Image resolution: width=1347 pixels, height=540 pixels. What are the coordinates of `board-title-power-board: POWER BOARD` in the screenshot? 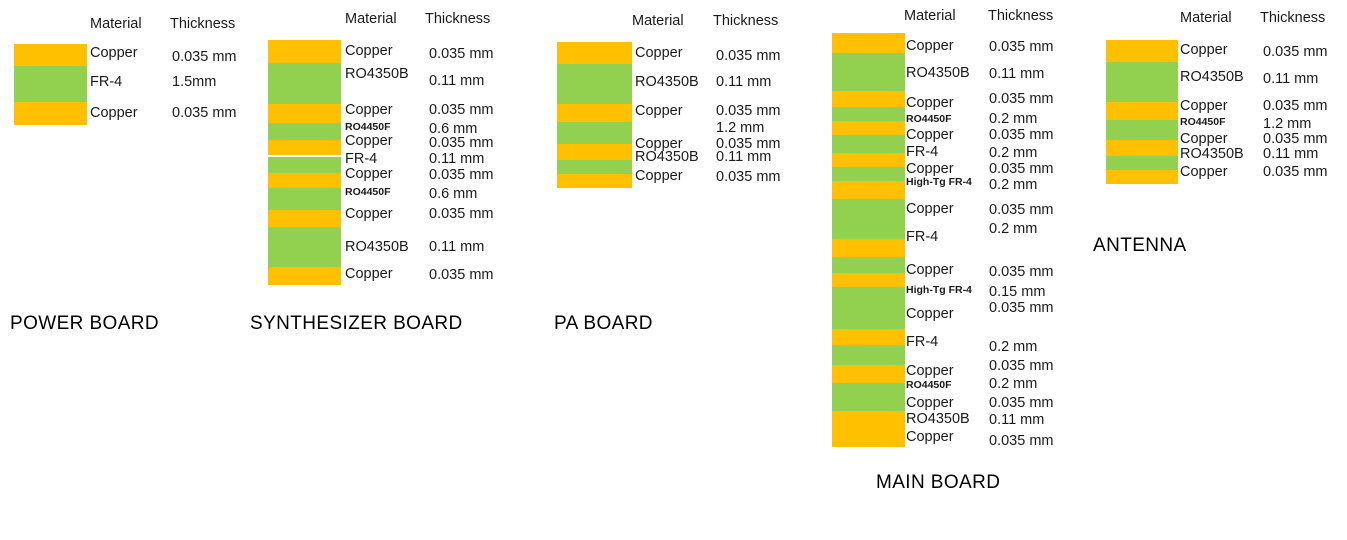 It's located at (85, 323).